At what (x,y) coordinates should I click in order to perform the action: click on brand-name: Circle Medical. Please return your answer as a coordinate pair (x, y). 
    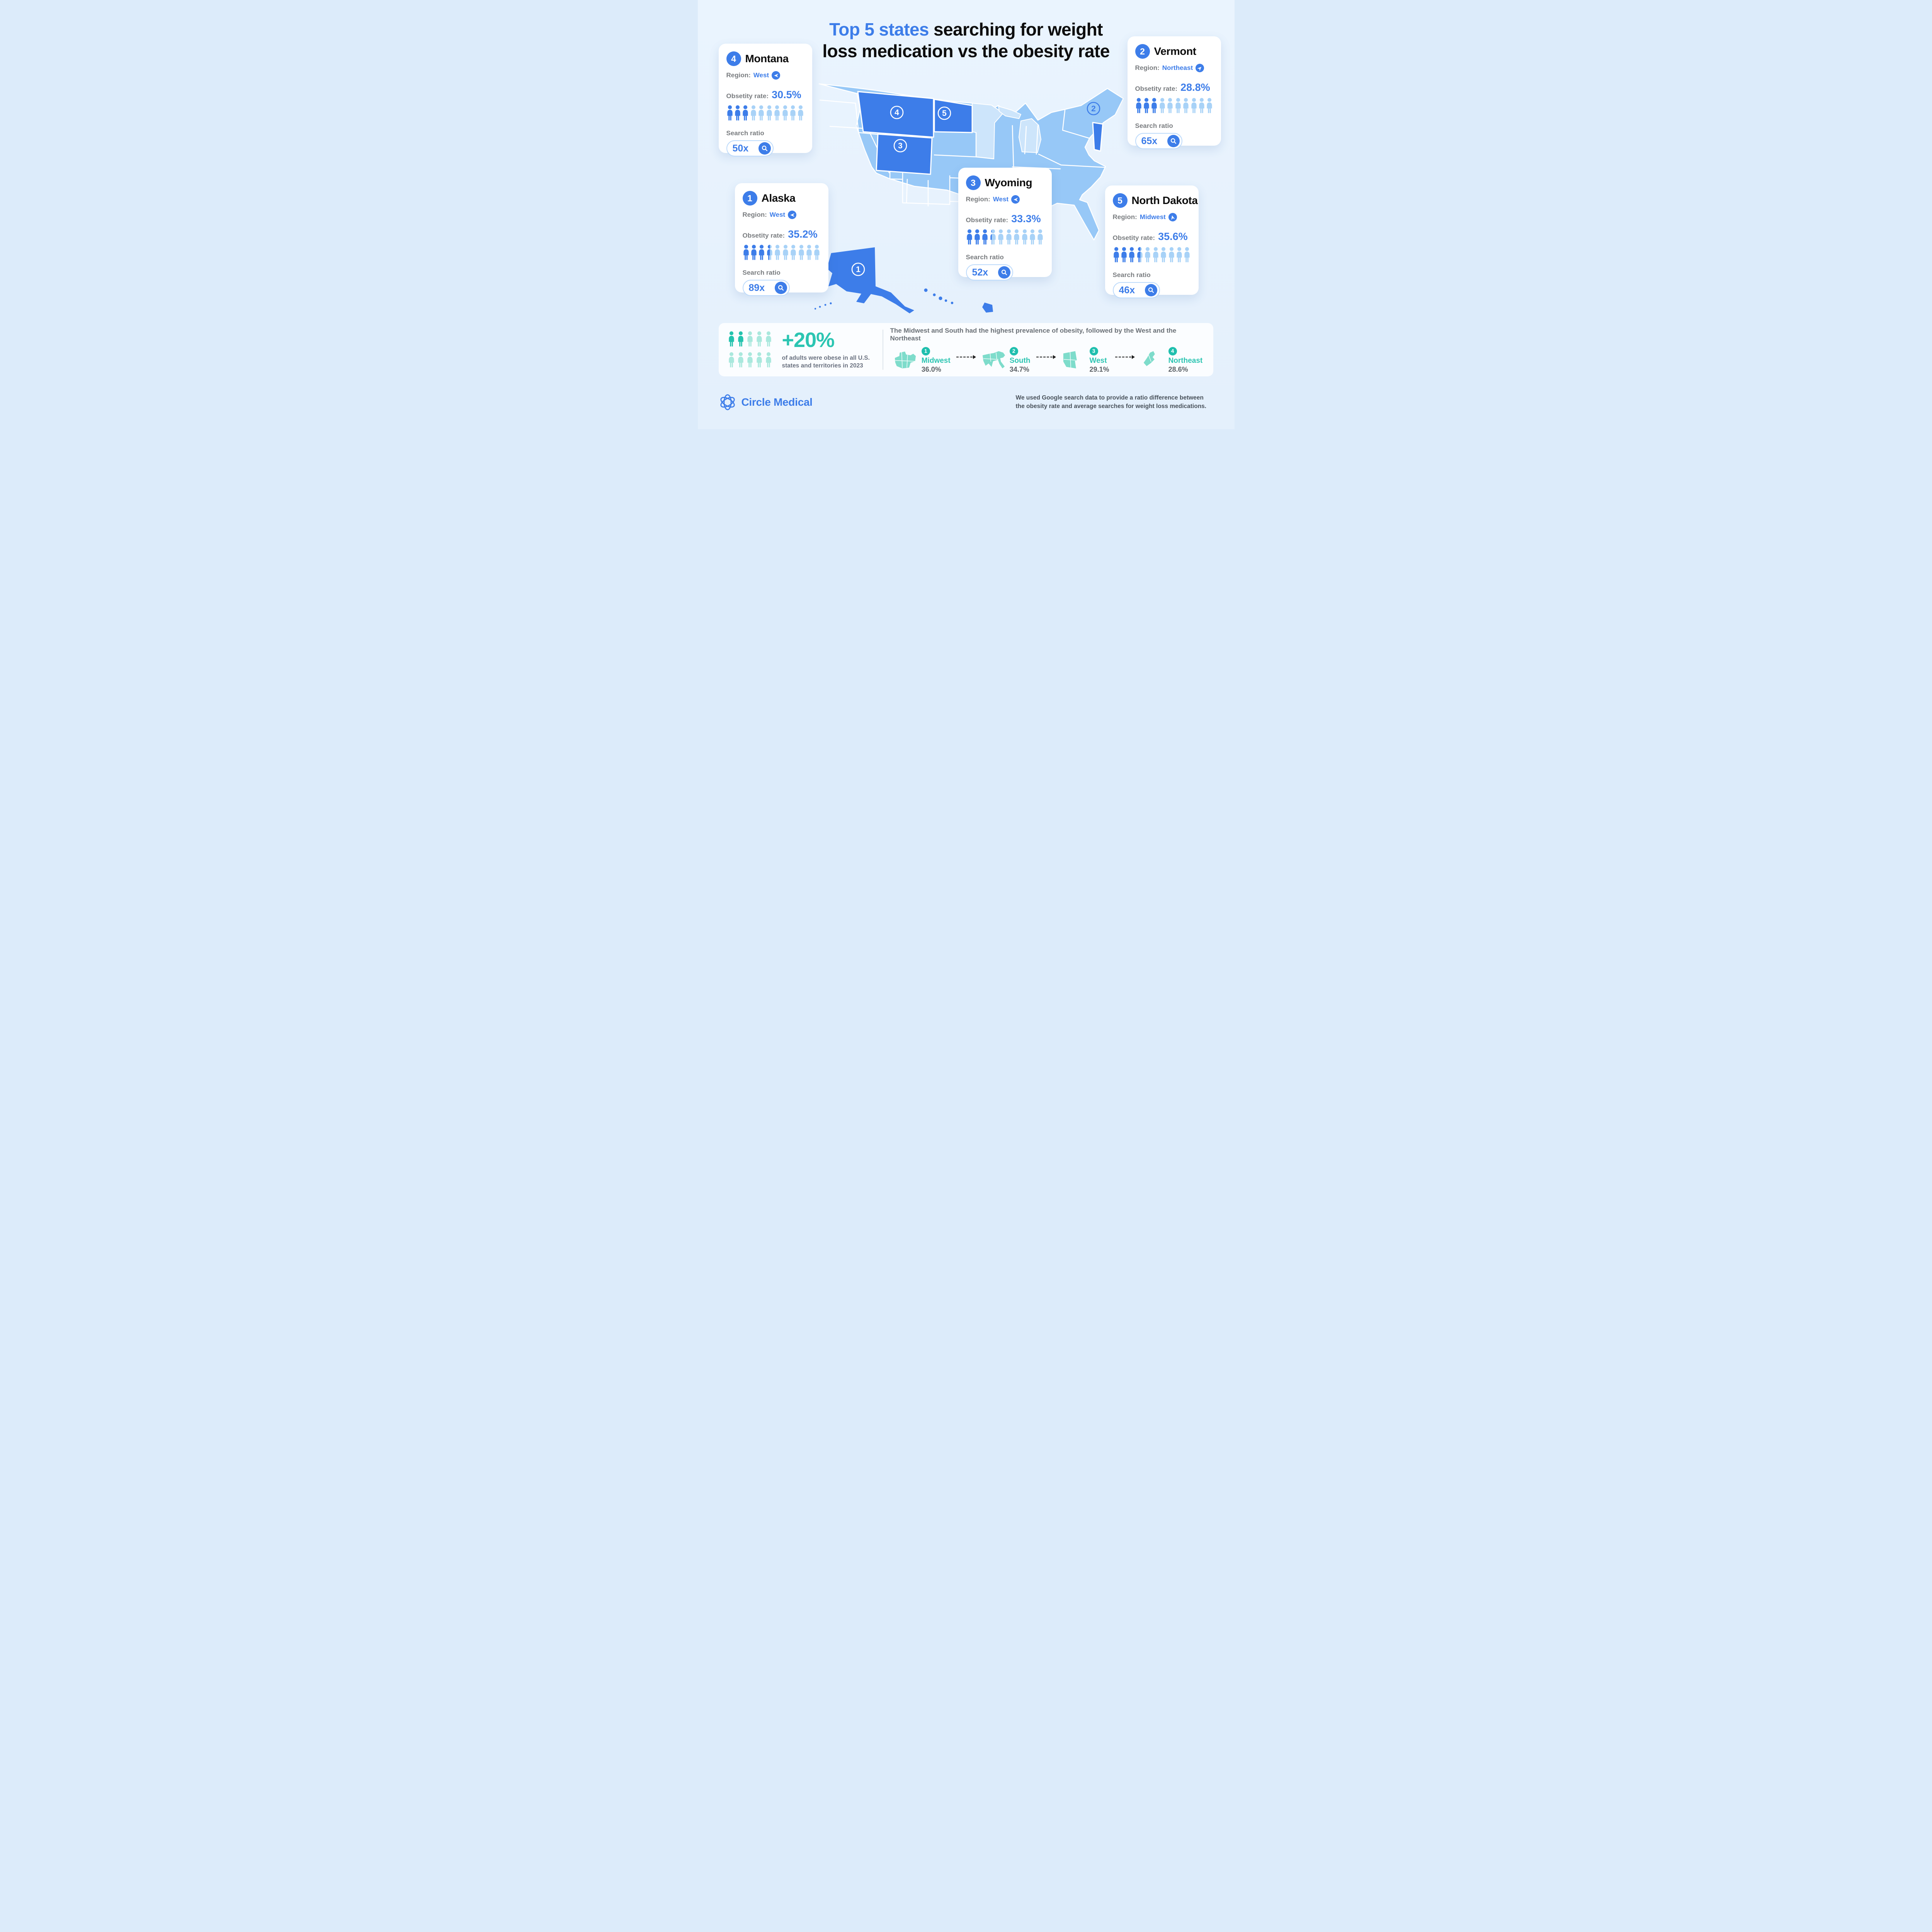
    Looking at the image, I should click on (777, 402).